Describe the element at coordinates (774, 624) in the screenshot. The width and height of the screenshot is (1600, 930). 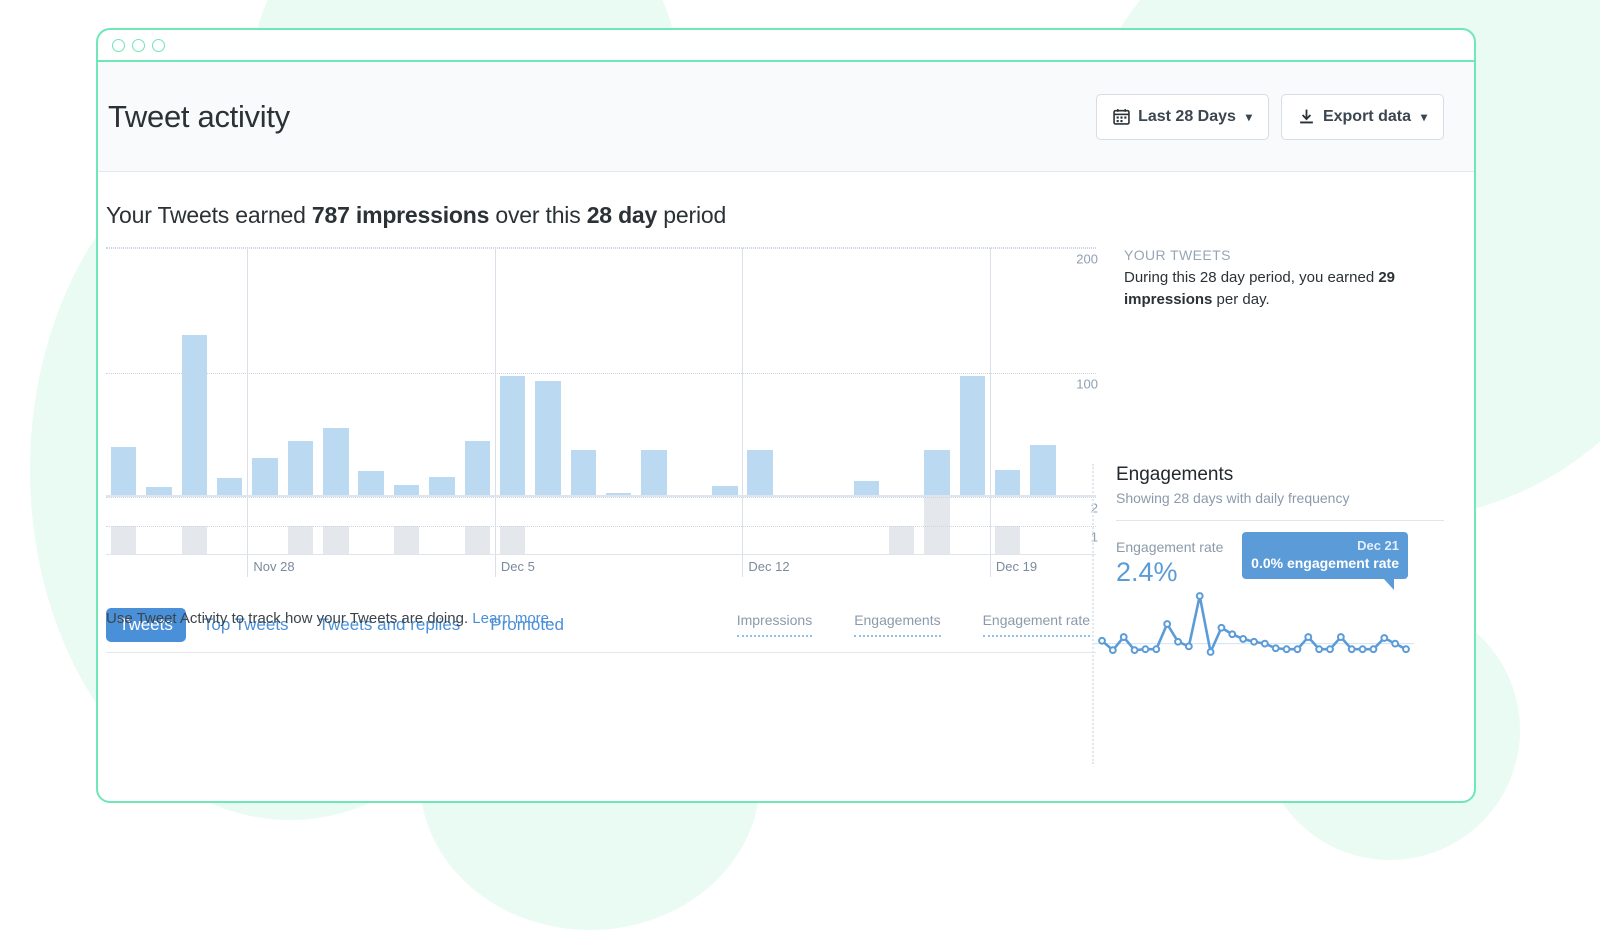
I see `metric-tab-impressions: Impressions` at that location.